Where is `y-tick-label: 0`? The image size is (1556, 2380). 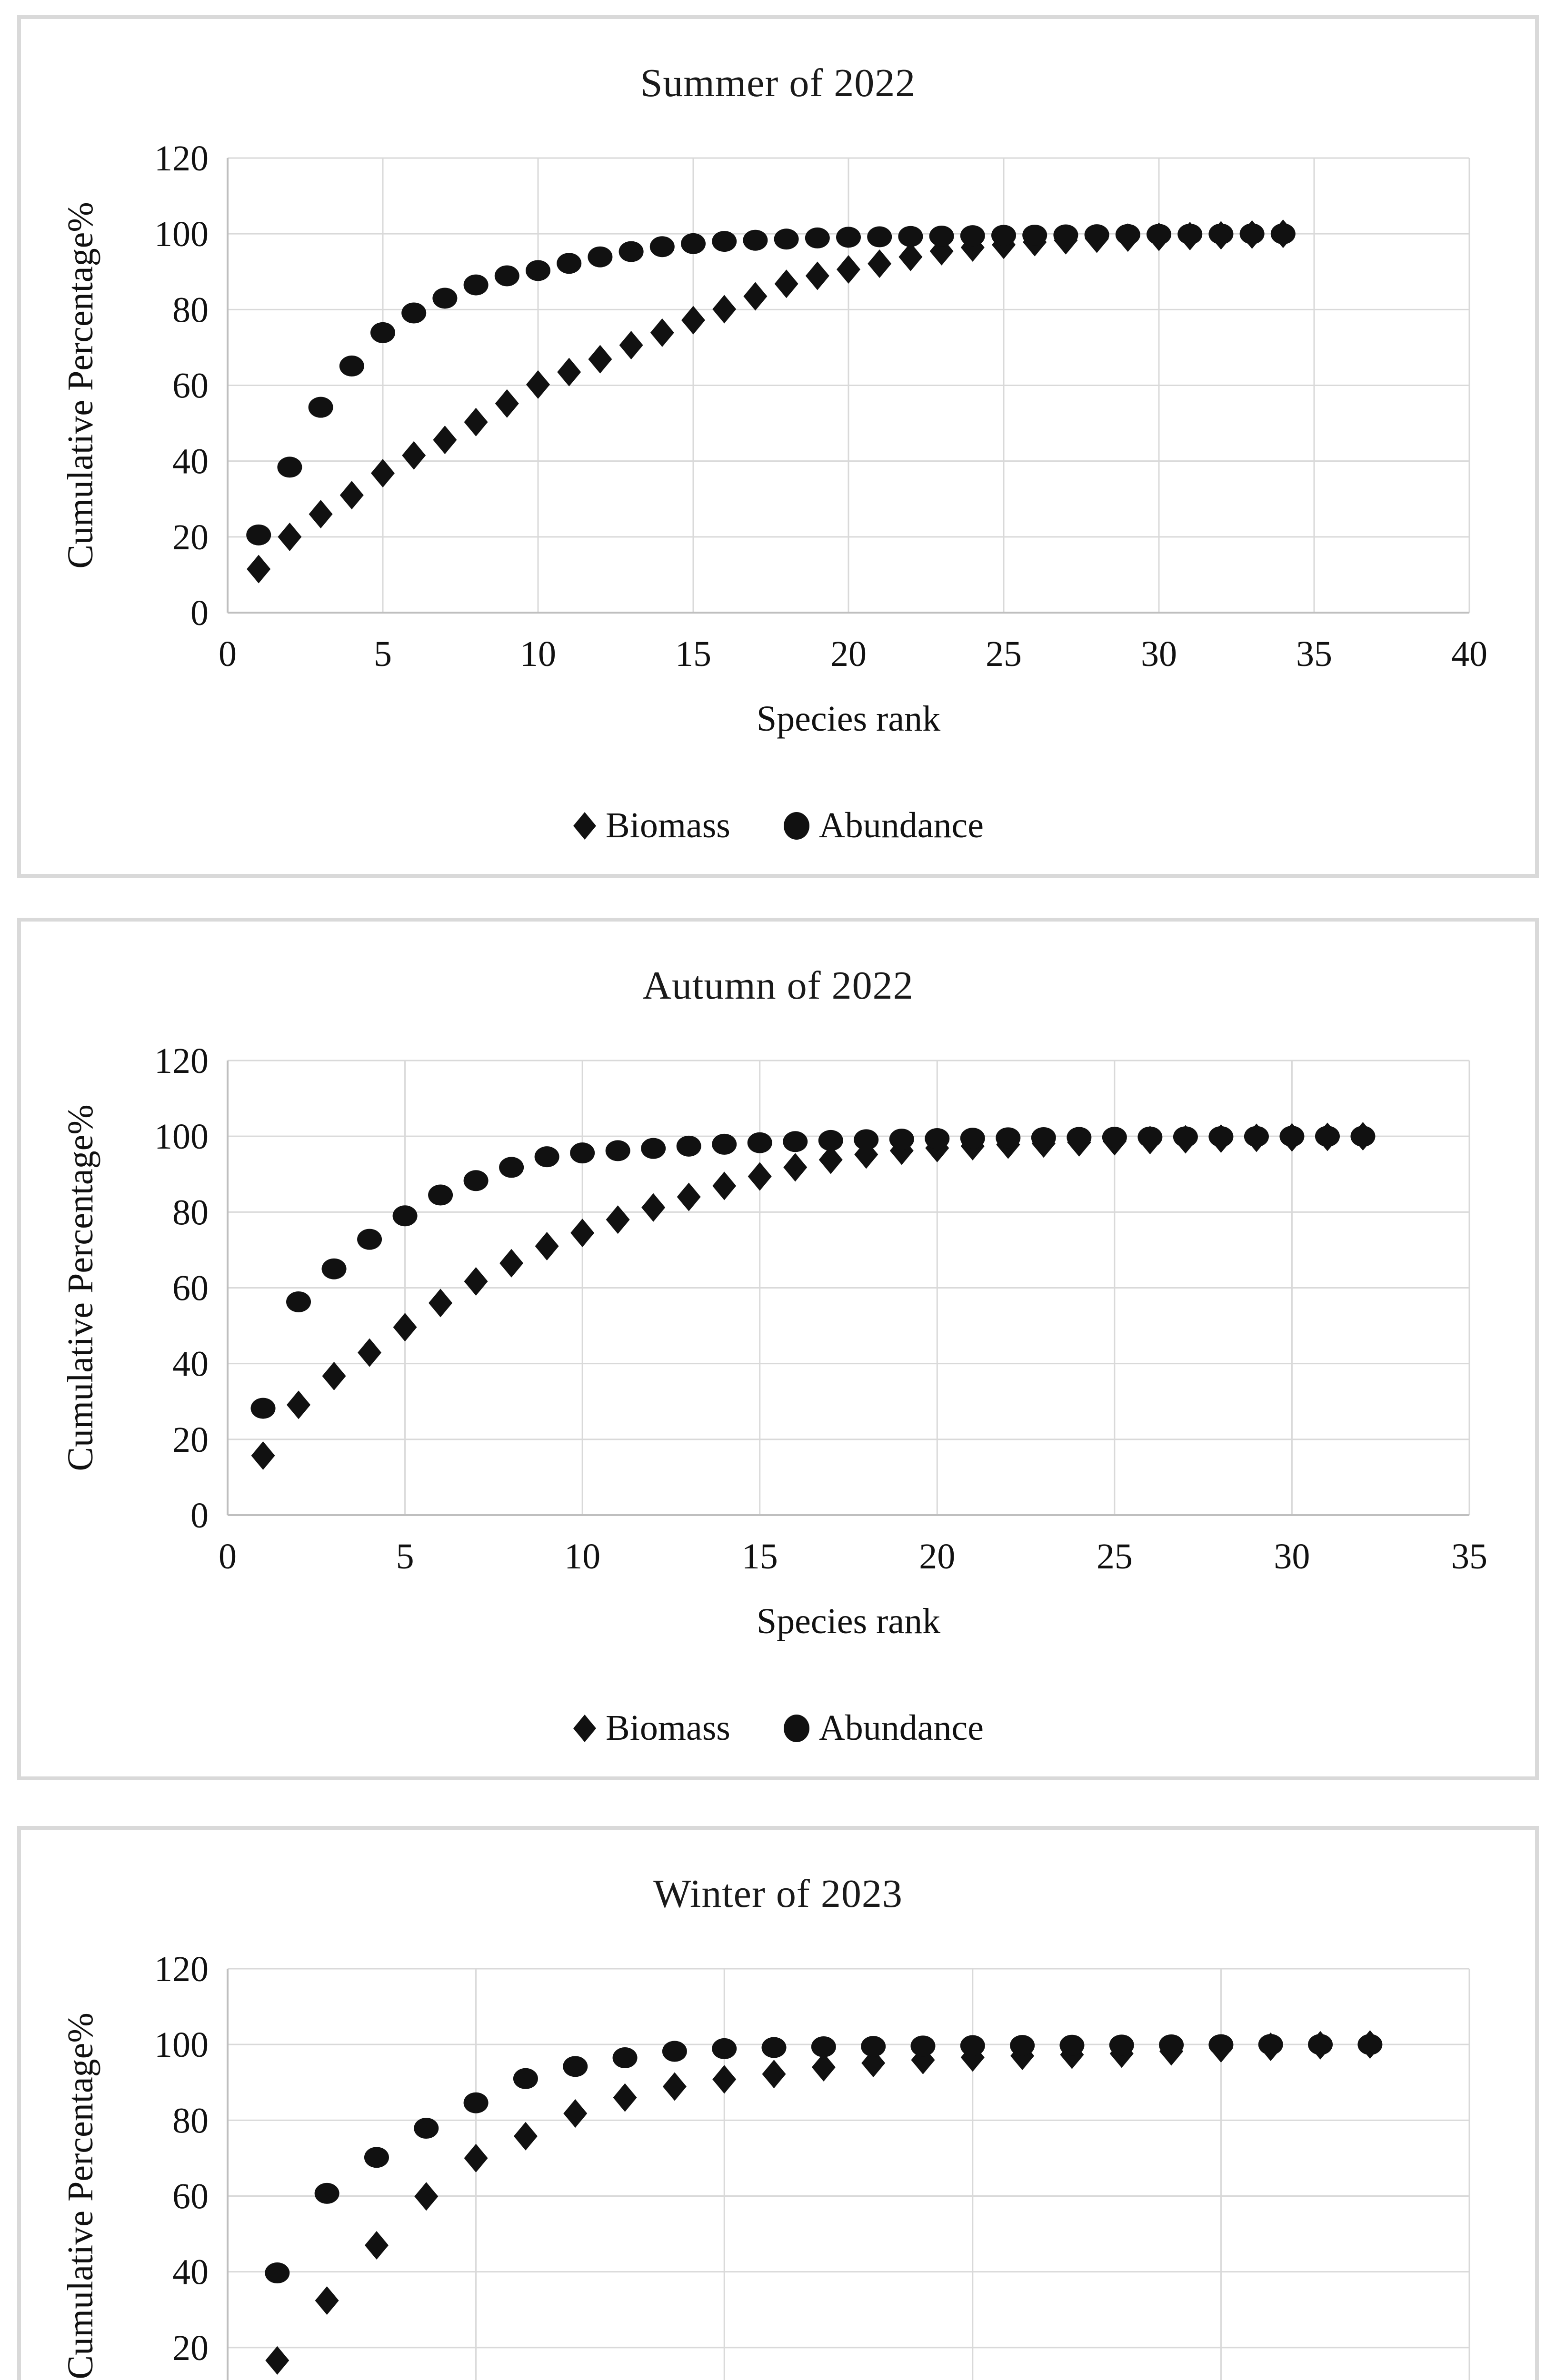
y-tick-label: 0 is located at coordinates (199, 1516).